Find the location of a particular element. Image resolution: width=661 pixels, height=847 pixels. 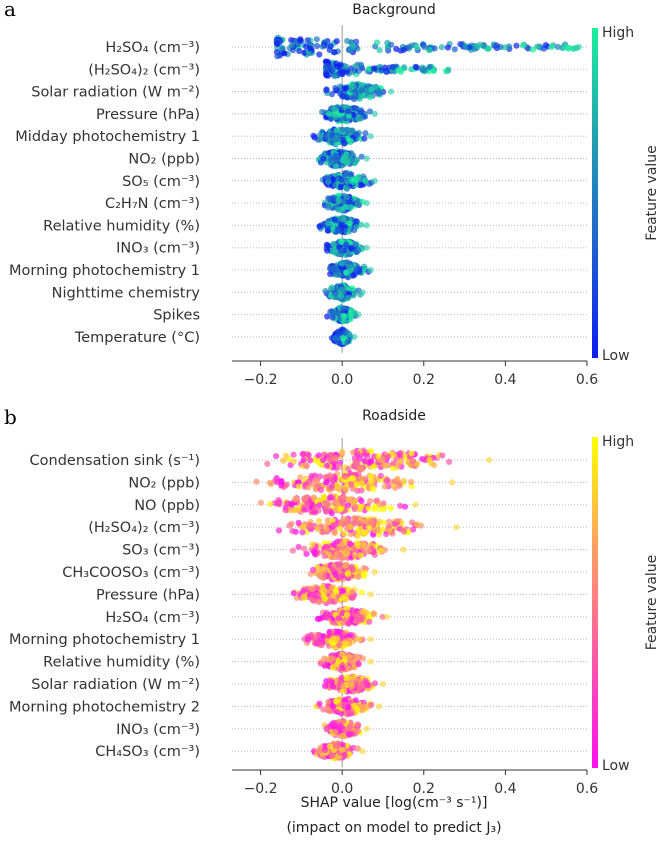

beeswarm-points is located at coordinates (373, 604).